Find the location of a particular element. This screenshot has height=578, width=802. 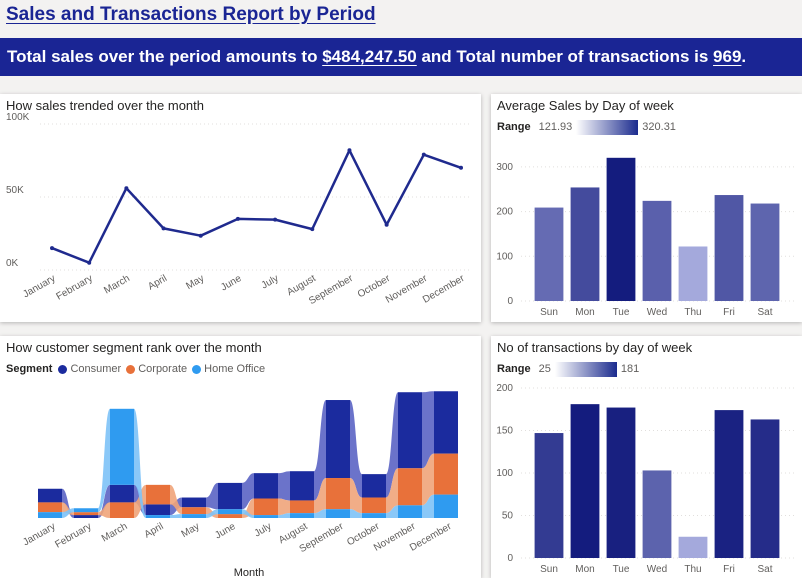

x-tick-label-february: February is located at coordinates (75, 288).